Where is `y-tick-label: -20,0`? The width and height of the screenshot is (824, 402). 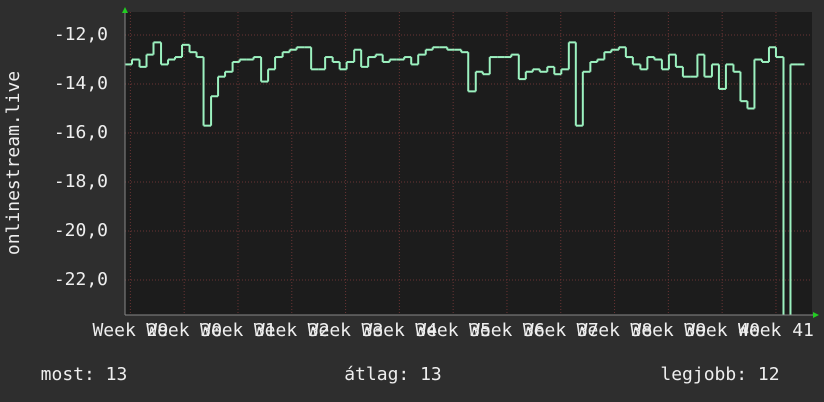 y-tick-label: -20,0 is located at coordinates (81, 230).